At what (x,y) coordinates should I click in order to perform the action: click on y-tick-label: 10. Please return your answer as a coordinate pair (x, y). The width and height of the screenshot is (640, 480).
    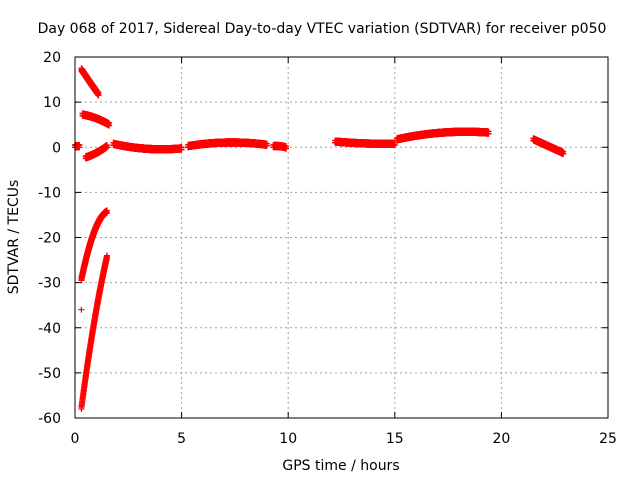
    Looking at the image, I should click on (52, 103).